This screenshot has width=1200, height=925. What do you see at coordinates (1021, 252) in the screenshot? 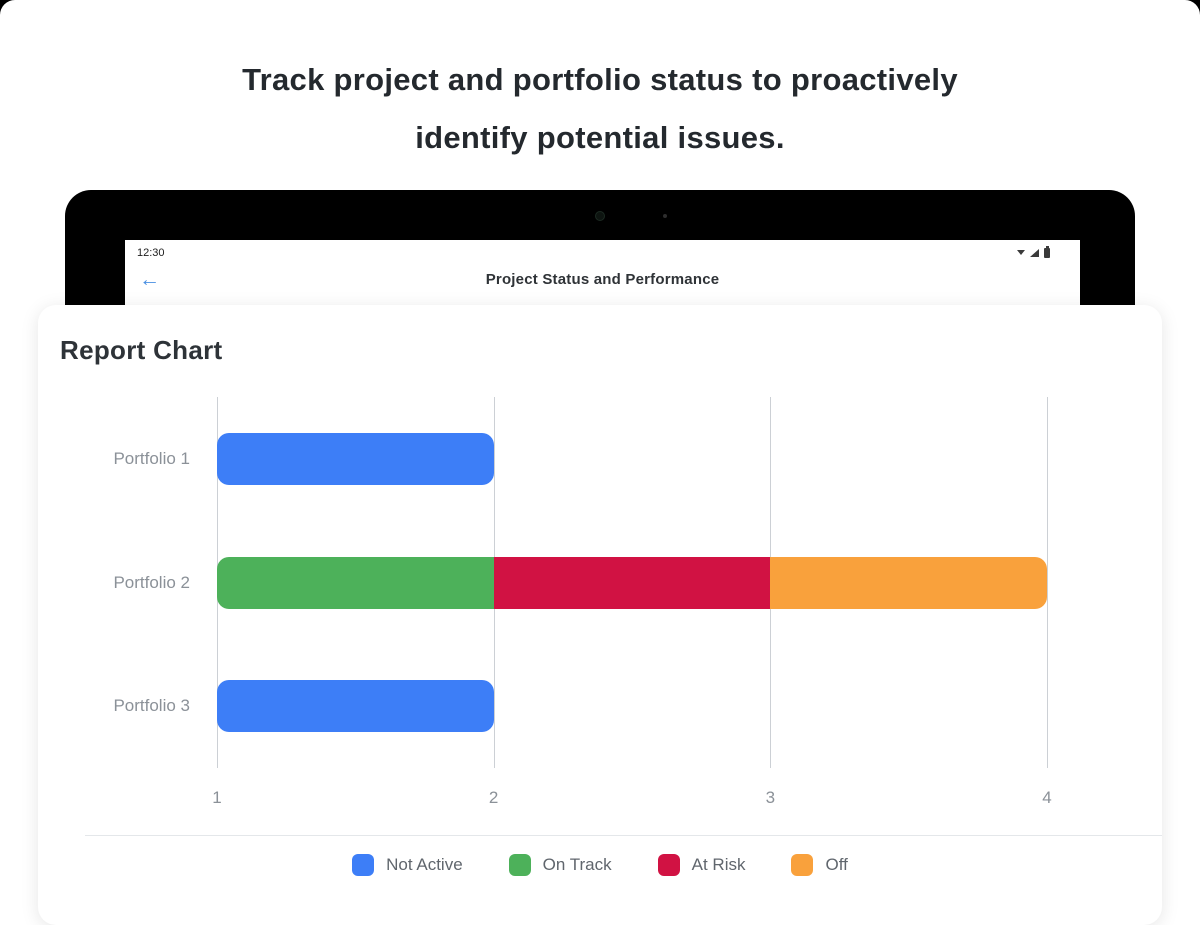
I see `triangle-down-icon` at bounding box center [1021, 252].